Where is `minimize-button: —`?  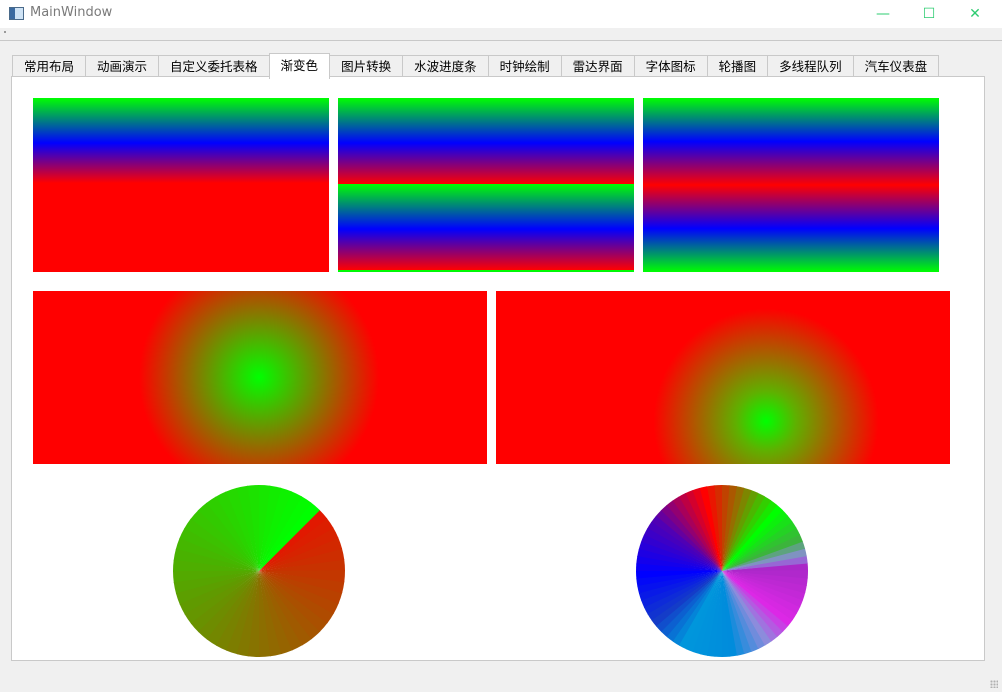 minimize-button: — is located at coordinates (883, 14).